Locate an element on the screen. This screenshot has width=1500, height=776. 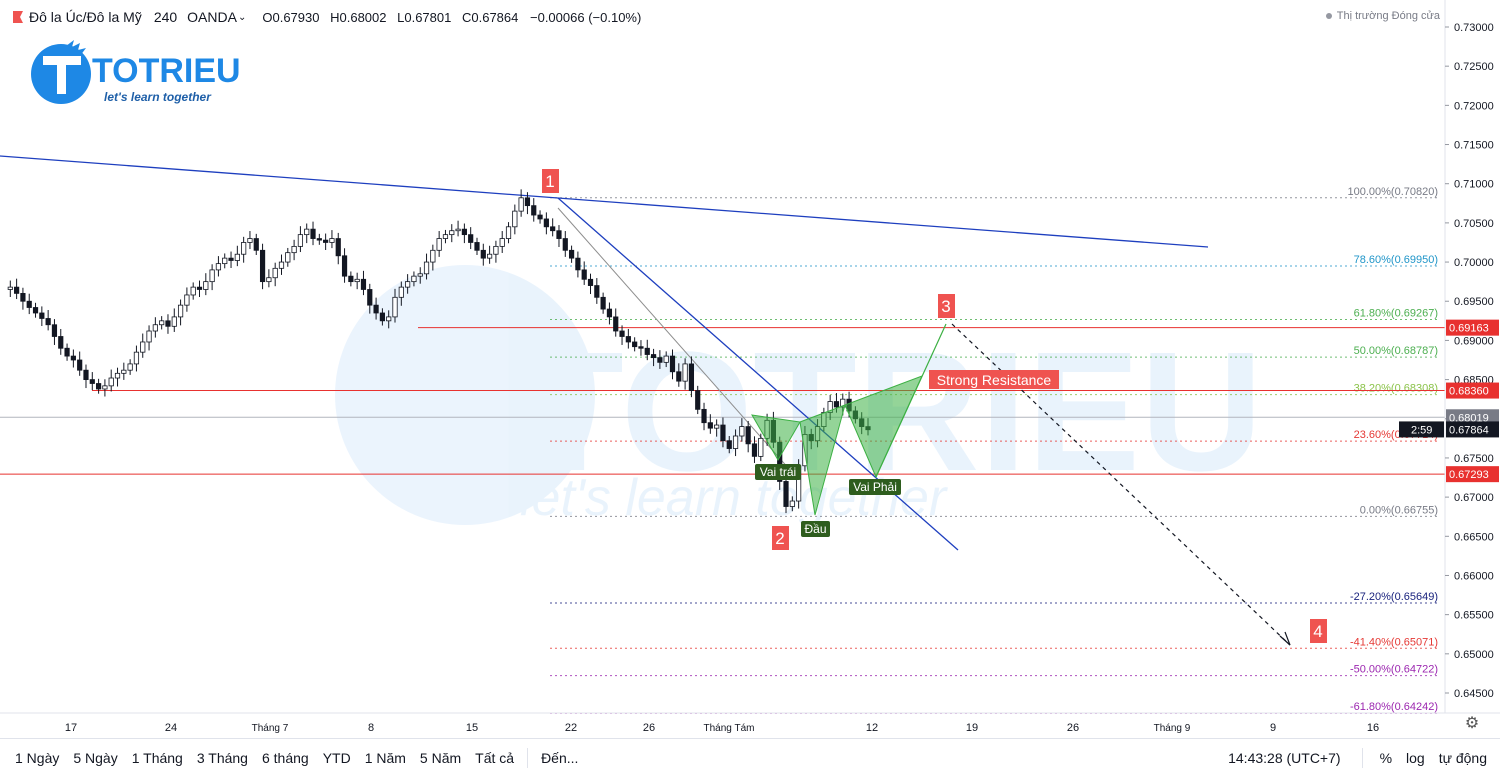
time-tick-label: 9 is located at coordinates (1273, 728).